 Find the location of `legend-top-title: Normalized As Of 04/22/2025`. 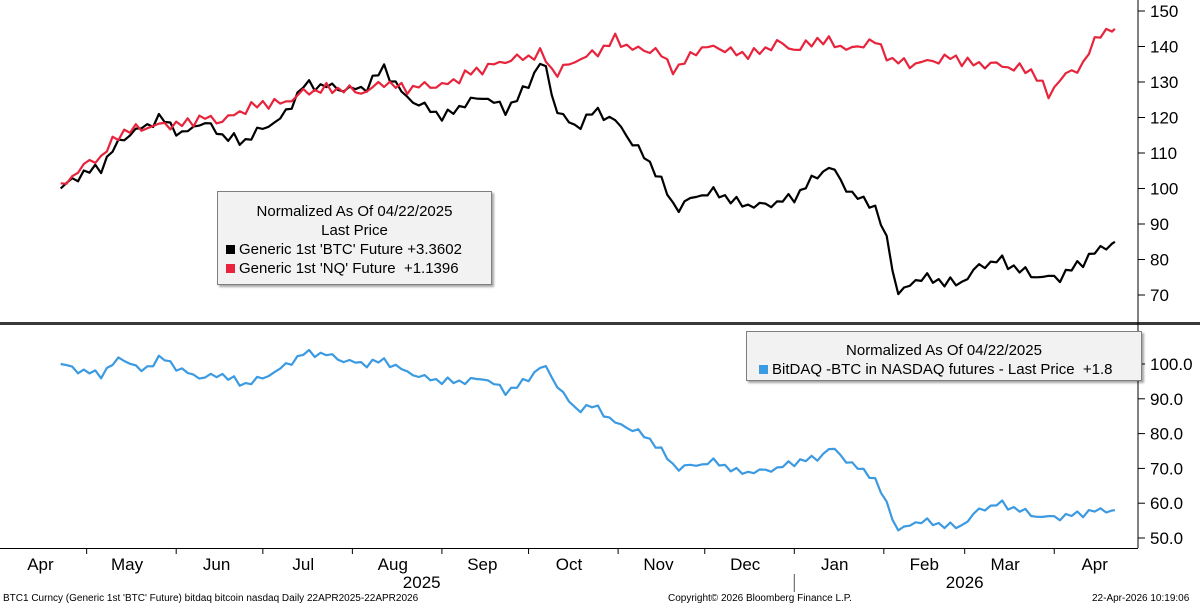

legend-top-title: Normalized As Of 04/22/2025 is located at coordinates (354, 211).